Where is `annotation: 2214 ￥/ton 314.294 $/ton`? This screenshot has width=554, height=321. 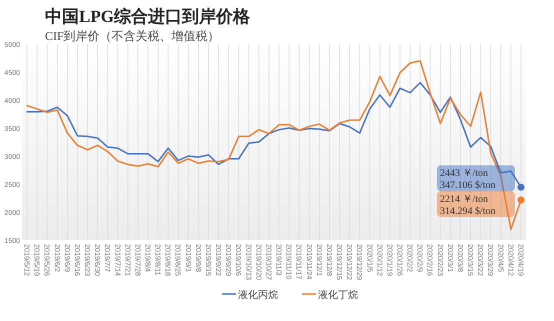 annotation: 2214 ￥/ton 314.294 $/ton is located at coordinates (468, 206).